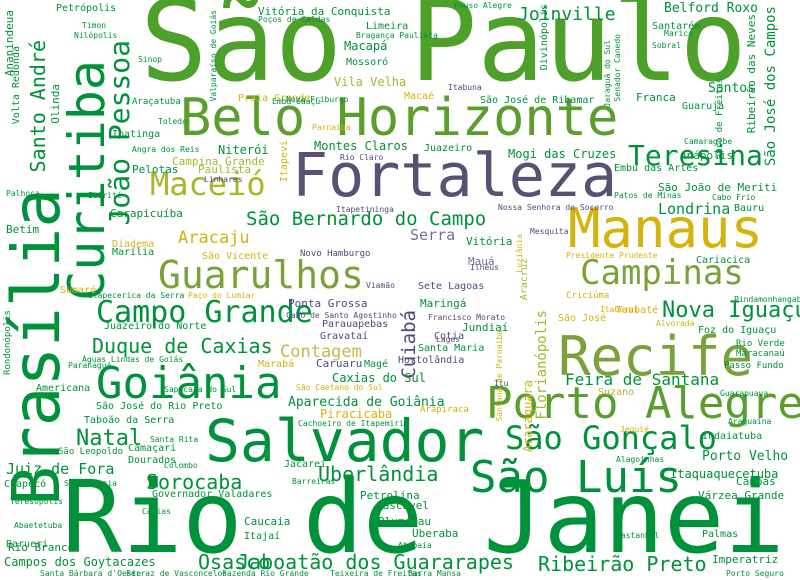 The height and width of the screenshot is (580, 800). I want to click on word: Goiânia, so click(189, 383).